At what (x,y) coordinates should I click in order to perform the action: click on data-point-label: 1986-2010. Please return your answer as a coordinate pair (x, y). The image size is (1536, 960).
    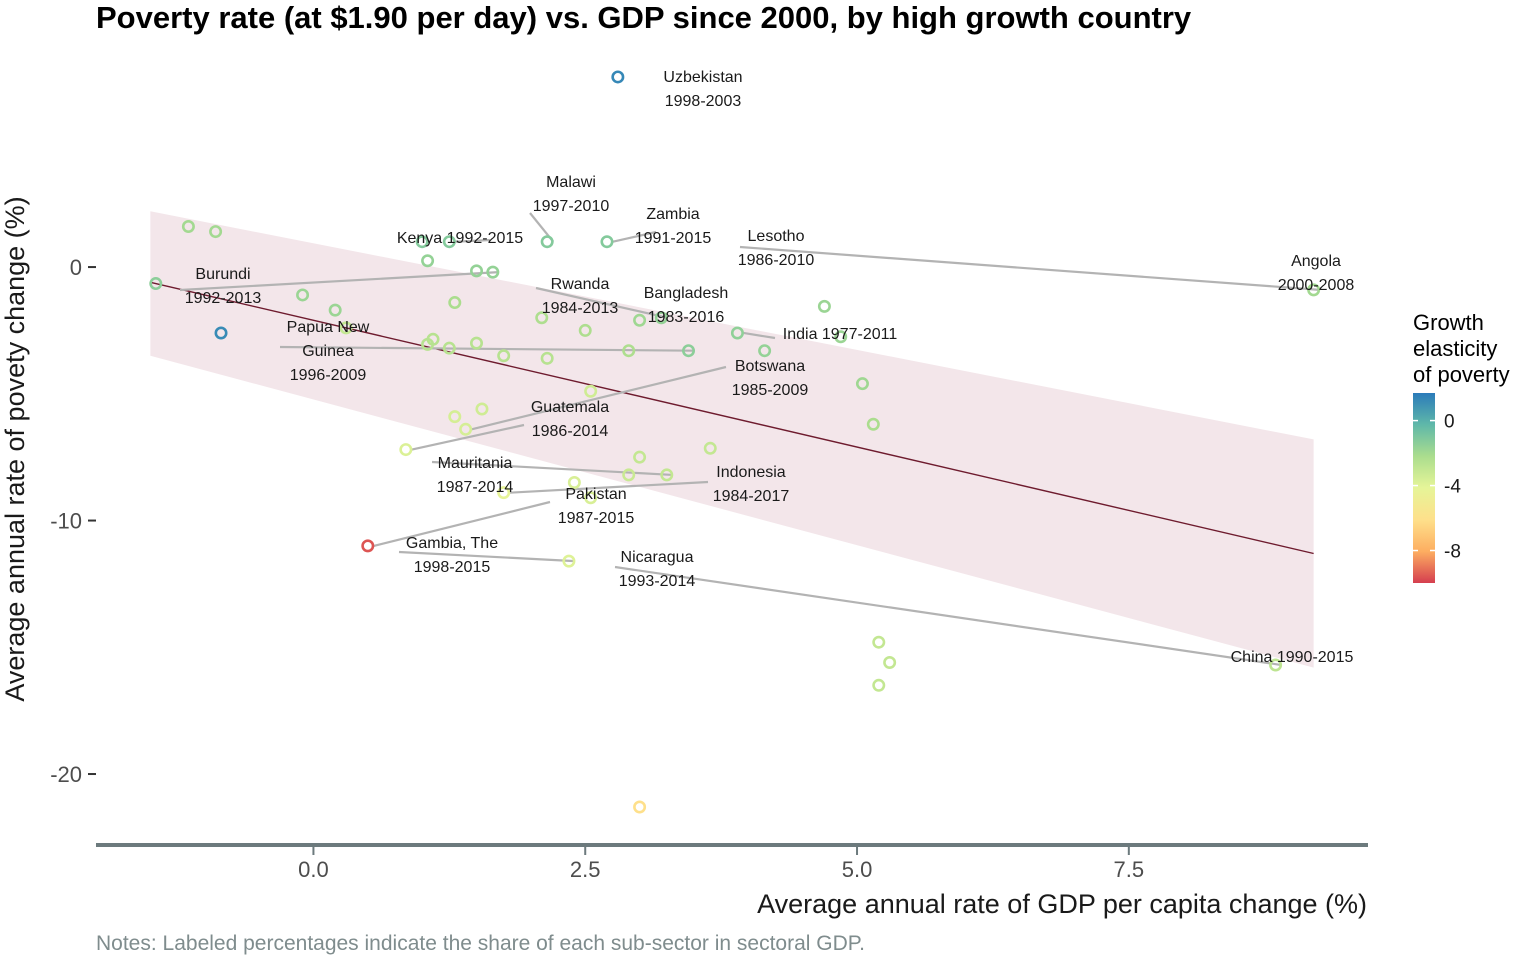
    Looking at the image, I should click on (776, 260).